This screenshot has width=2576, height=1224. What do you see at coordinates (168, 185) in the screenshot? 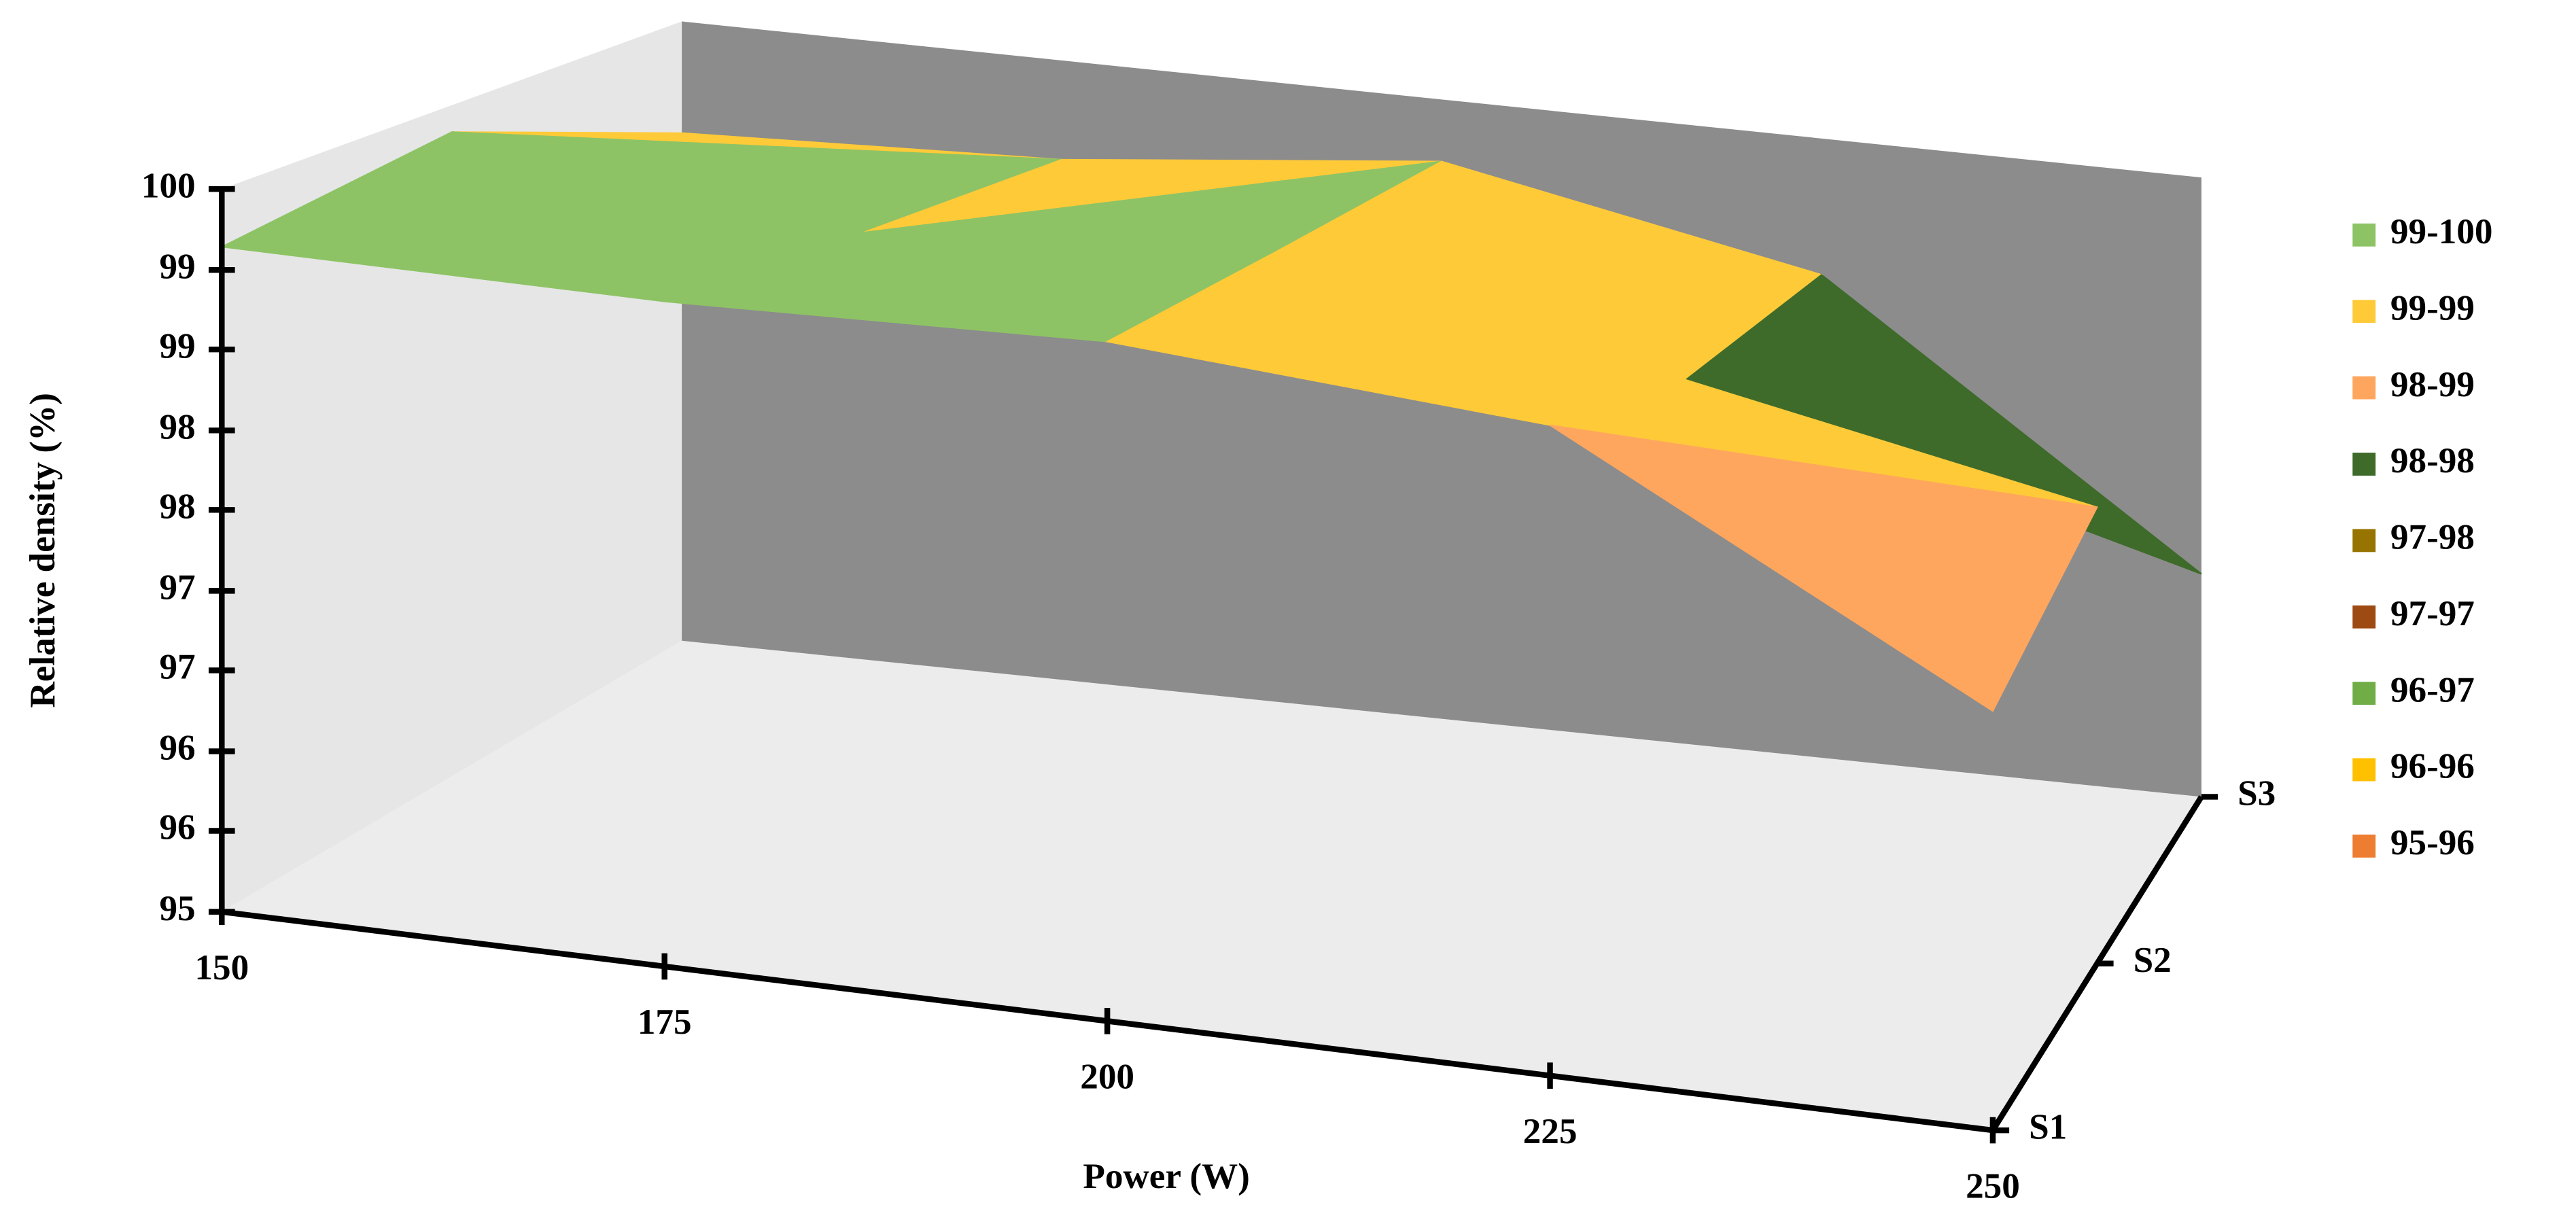
I see `y-tick-label: 100` at bounding box center [168, 185].